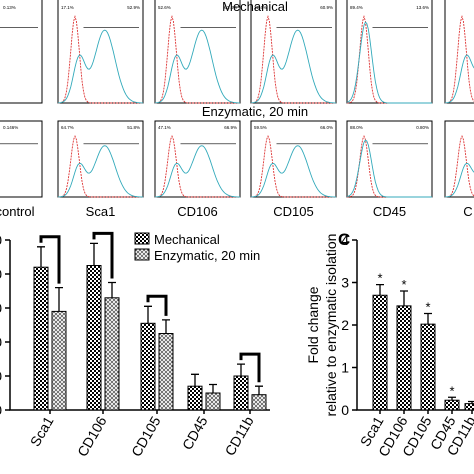 This screenshot has width=474, height=474. What do you see at coordinates (356, 7) in the screenshot?
I see `gate-label: 89.4%` at bounding box center [356, 7].